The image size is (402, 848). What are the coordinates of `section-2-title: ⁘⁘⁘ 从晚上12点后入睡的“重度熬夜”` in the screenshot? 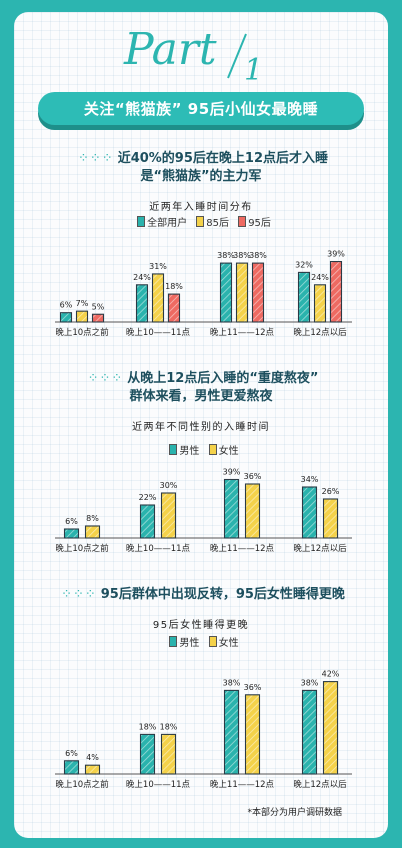 It's located at (201, 379).